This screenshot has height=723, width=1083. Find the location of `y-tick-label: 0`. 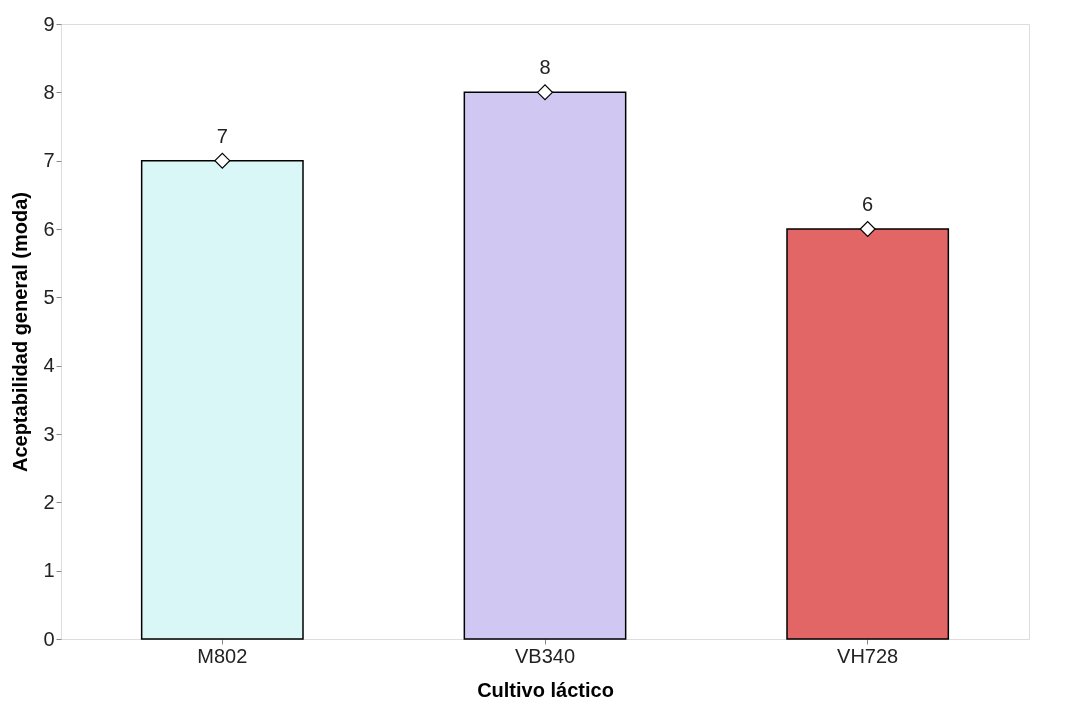

y-tick-label: 0 is located at coordinates (49, 638).